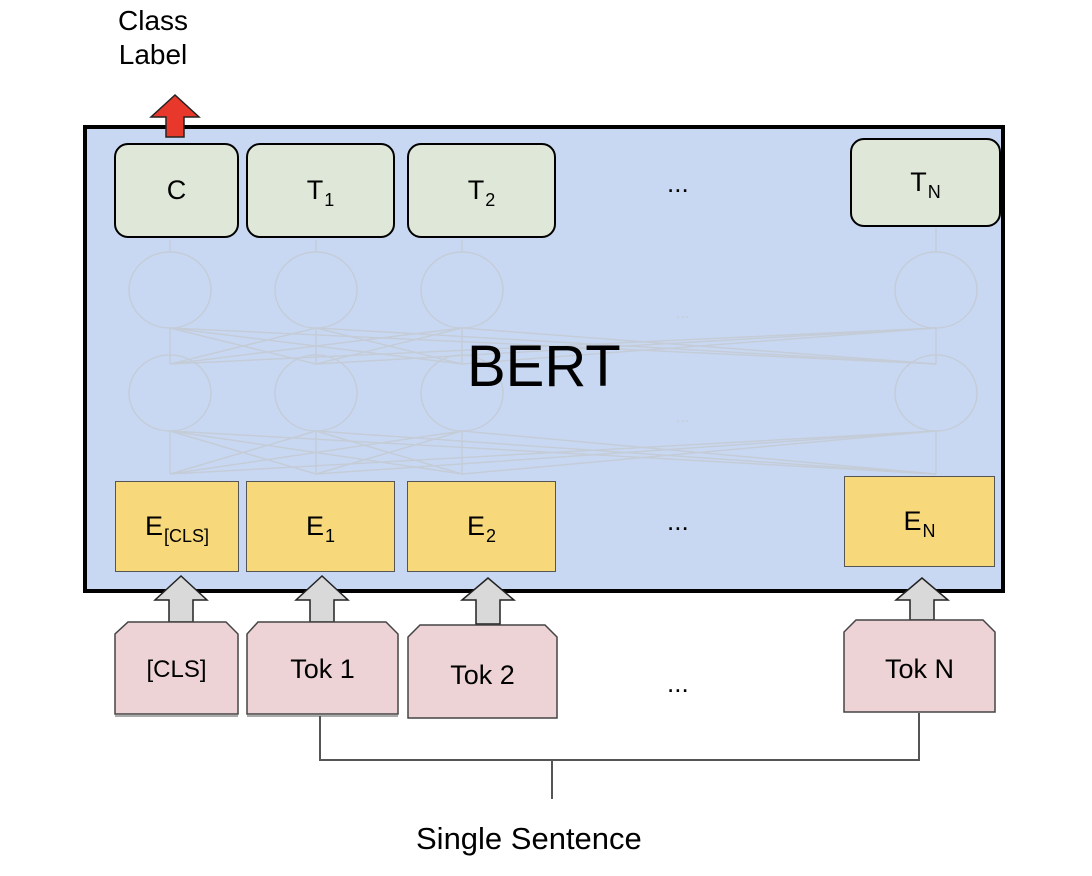 This screenshot has width=1092, height=876. Describe the element at coordinates (314, 526) in the screenshot. I see `embedding-e1-label: E` at that location.